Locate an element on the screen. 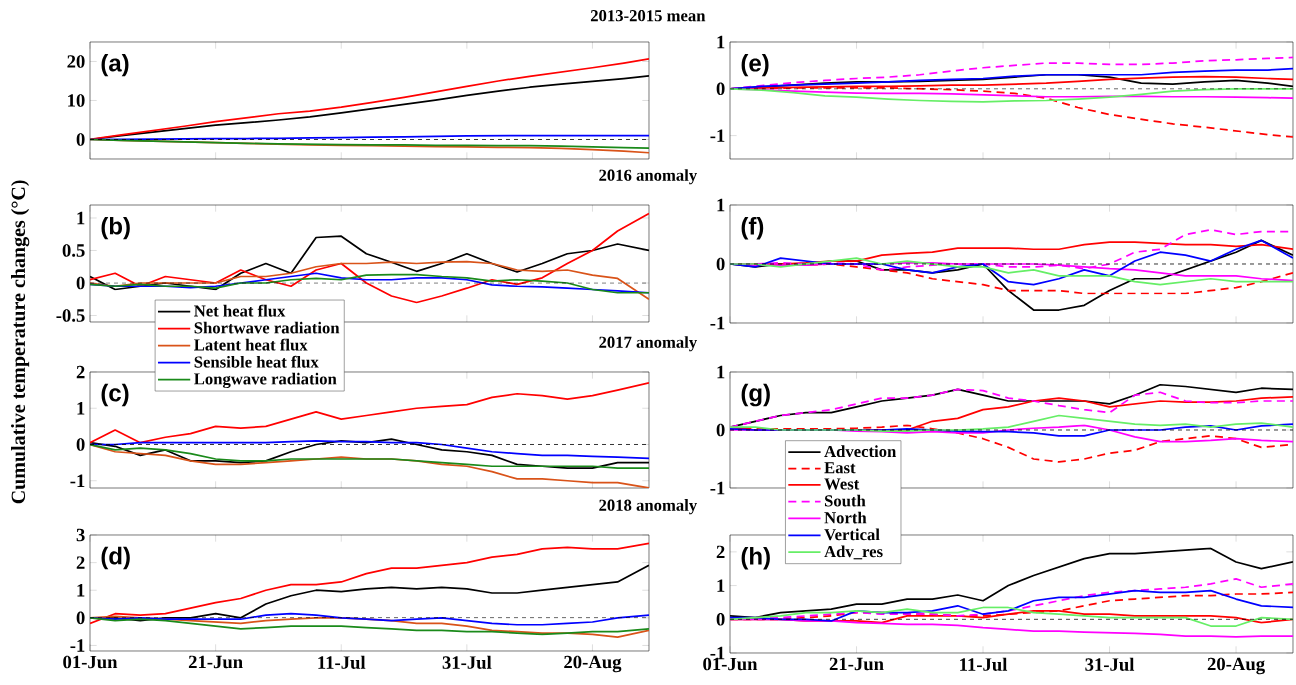 This screenshot has width=1296, height=685. chart-title: 2016 anomaly is located at coordinates (648, 177).